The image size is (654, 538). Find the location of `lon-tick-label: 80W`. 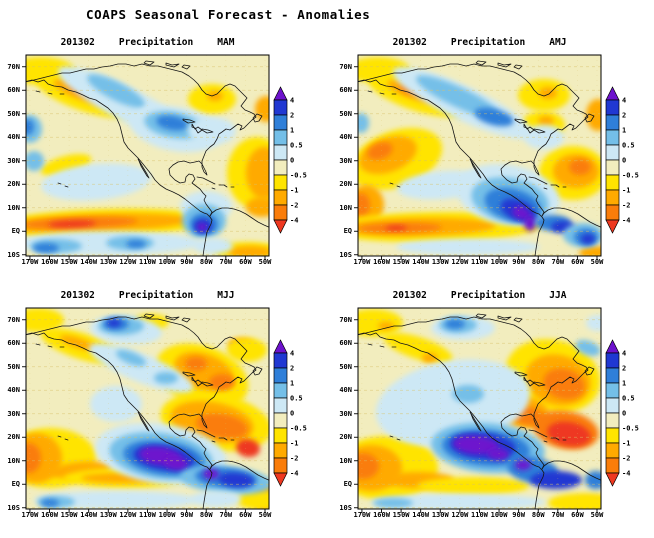

lon-tick-label: 80W is located at coordinates (538, 262).